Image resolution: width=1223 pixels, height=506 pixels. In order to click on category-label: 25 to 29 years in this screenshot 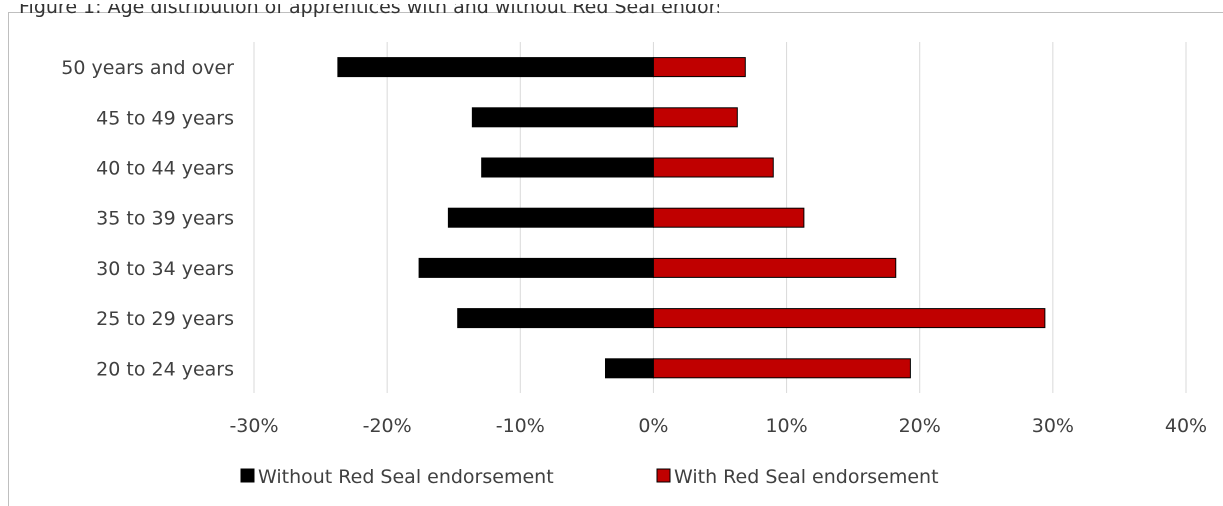, I will do `click(165, 319)`.